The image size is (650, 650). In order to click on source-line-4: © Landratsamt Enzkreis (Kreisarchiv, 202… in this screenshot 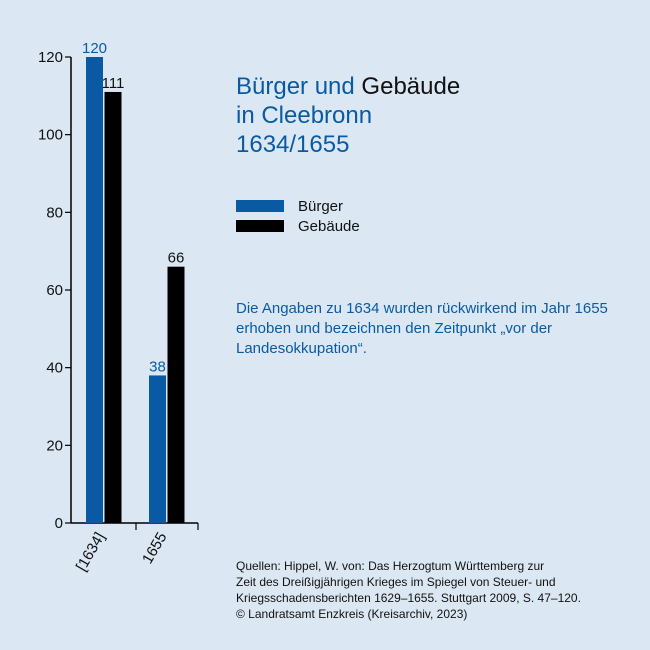, I will do `click(352, 614)`.